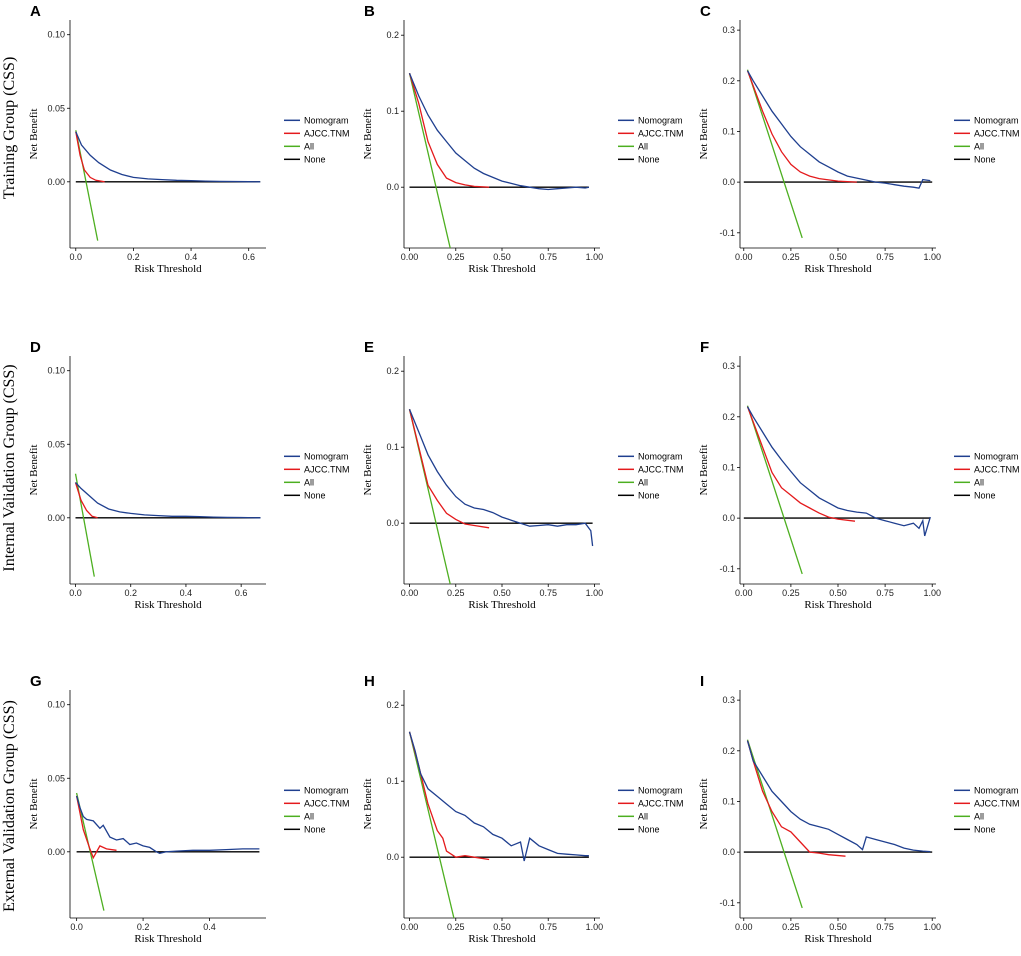  I want to click on panel-letter-A: A, so click(35, 11).